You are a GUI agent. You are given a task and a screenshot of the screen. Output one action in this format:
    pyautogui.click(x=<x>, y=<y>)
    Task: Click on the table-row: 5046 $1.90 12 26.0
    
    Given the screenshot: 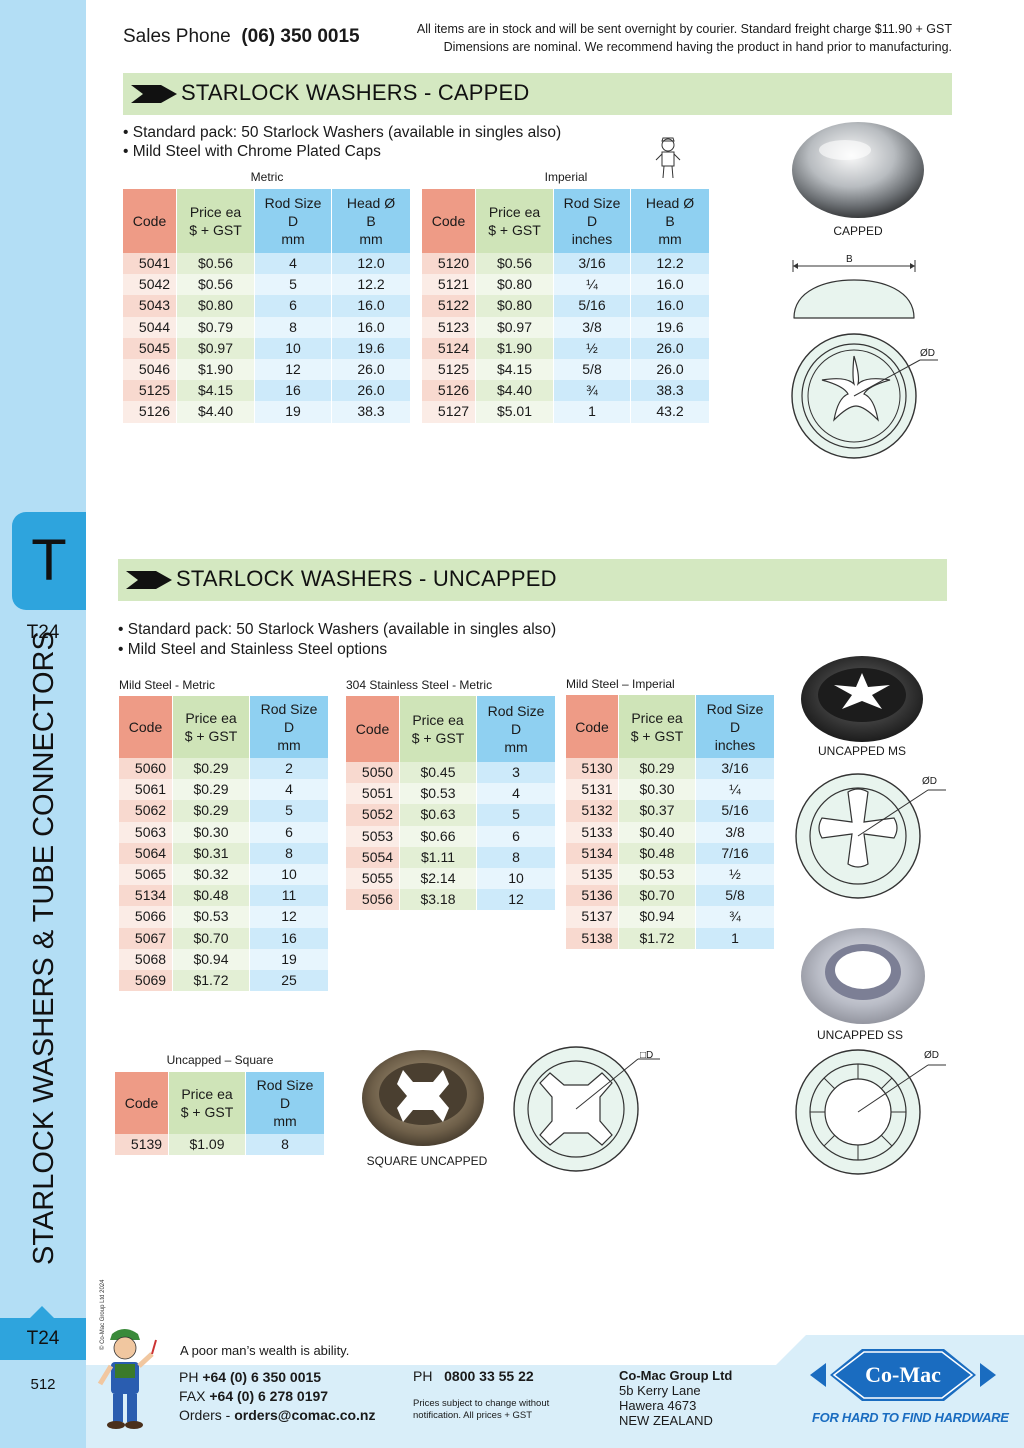 What is the action you would take?
    pyautogui.click(x=267, y=369)
    